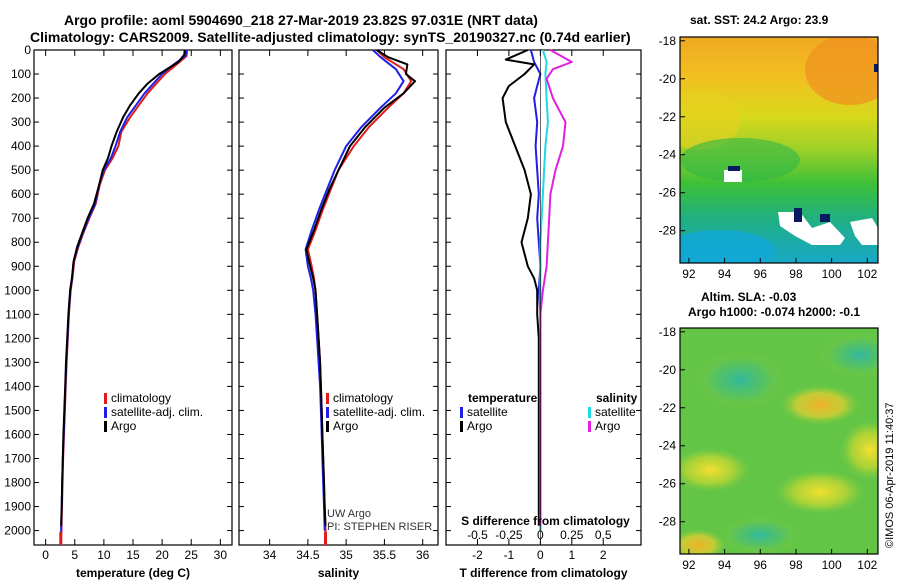  Describe the element at coordinates (17, 362) in the screenshot. I see `y-tick-label: 1300` at that location.